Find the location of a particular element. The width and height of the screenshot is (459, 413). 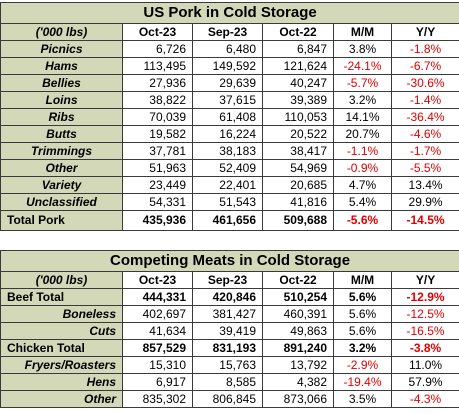

cell-oct22: 873,066 is located at coordinates (298, 399).